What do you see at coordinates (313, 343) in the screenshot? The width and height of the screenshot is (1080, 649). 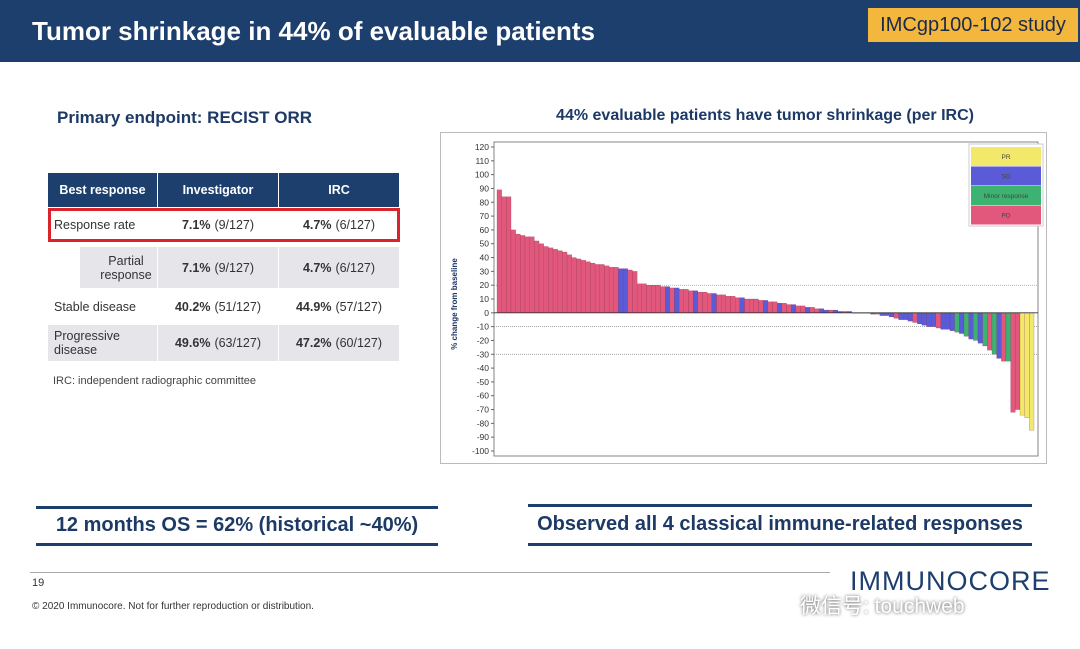 I see `percent: 47.2%` at bounding box center [313, 343].